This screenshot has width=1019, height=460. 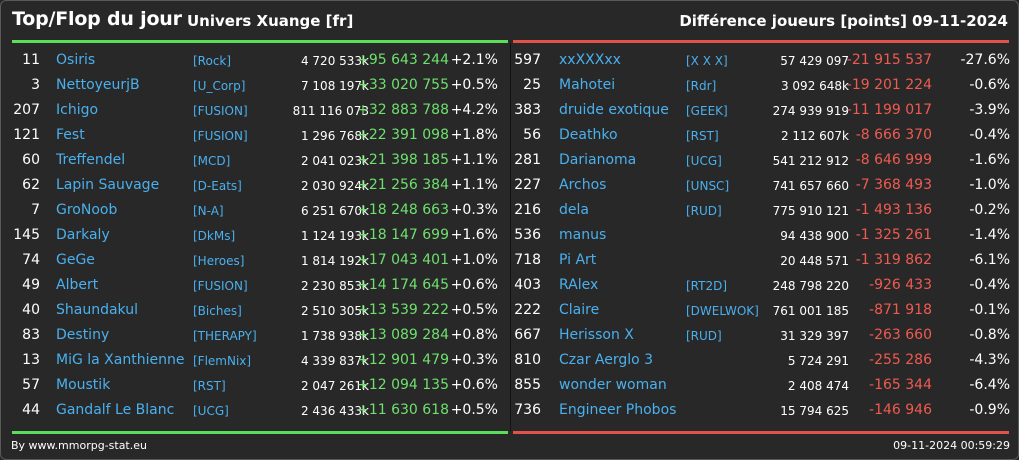 What do you see at coordinates (985, 60) in the screenshot?
I see `percent-change: -27.6%` at bounding box center [985, 60].